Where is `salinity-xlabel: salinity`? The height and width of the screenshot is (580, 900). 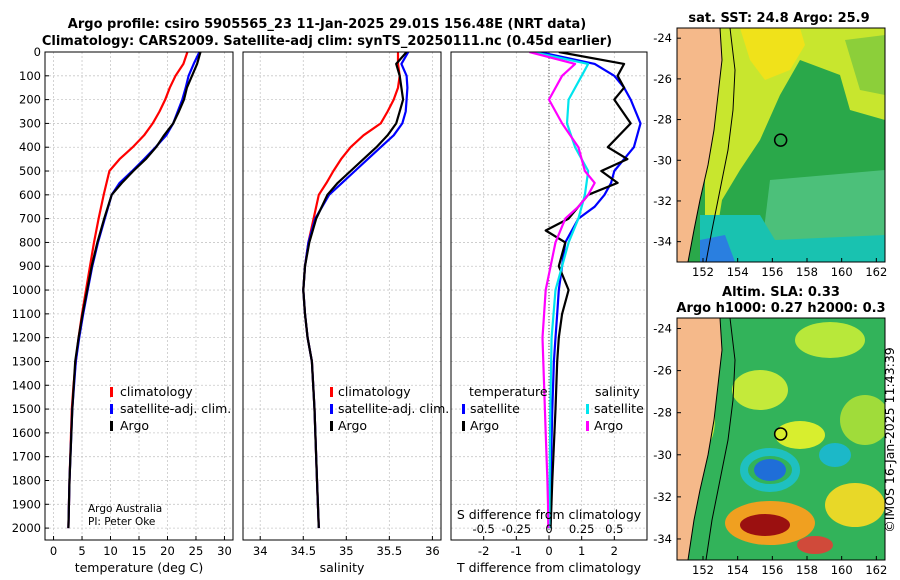 salinity-xlabel: salinity is located at coordinates (342, 567).